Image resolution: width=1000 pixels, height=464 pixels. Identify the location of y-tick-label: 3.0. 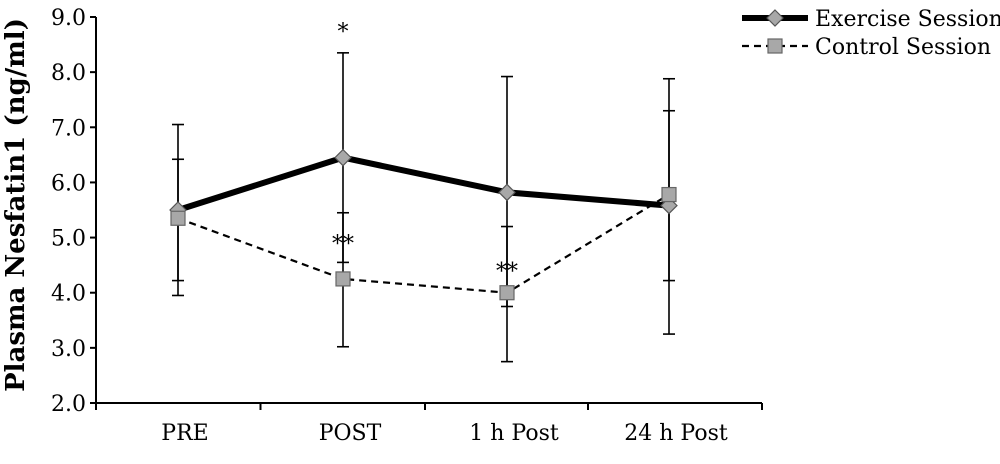
(68, 349).